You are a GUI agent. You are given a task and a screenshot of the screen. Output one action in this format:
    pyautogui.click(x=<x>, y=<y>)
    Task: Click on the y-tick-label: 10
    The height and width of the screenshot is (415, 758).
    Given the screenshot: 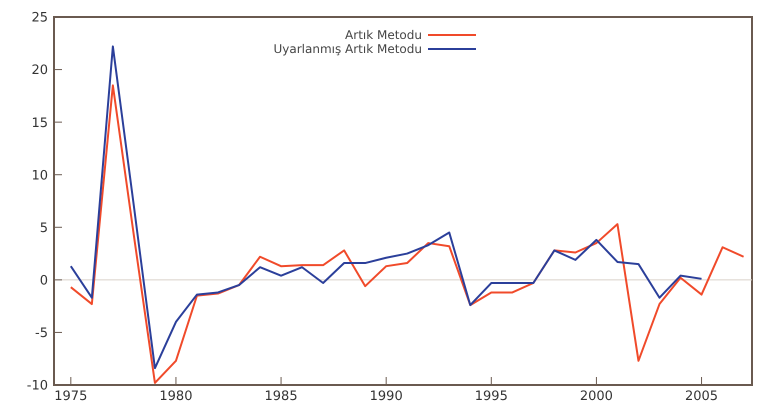 What is the action you would take?
    pyautogui.click(x=39, y=176)
    